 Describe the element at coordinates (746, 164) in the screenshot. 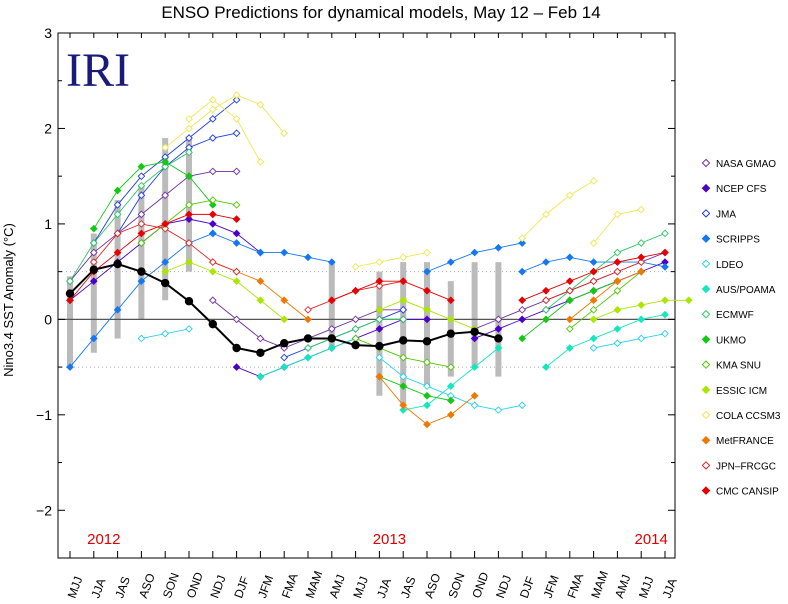

I see `legend-label-0: NASA GMAO` at that location.